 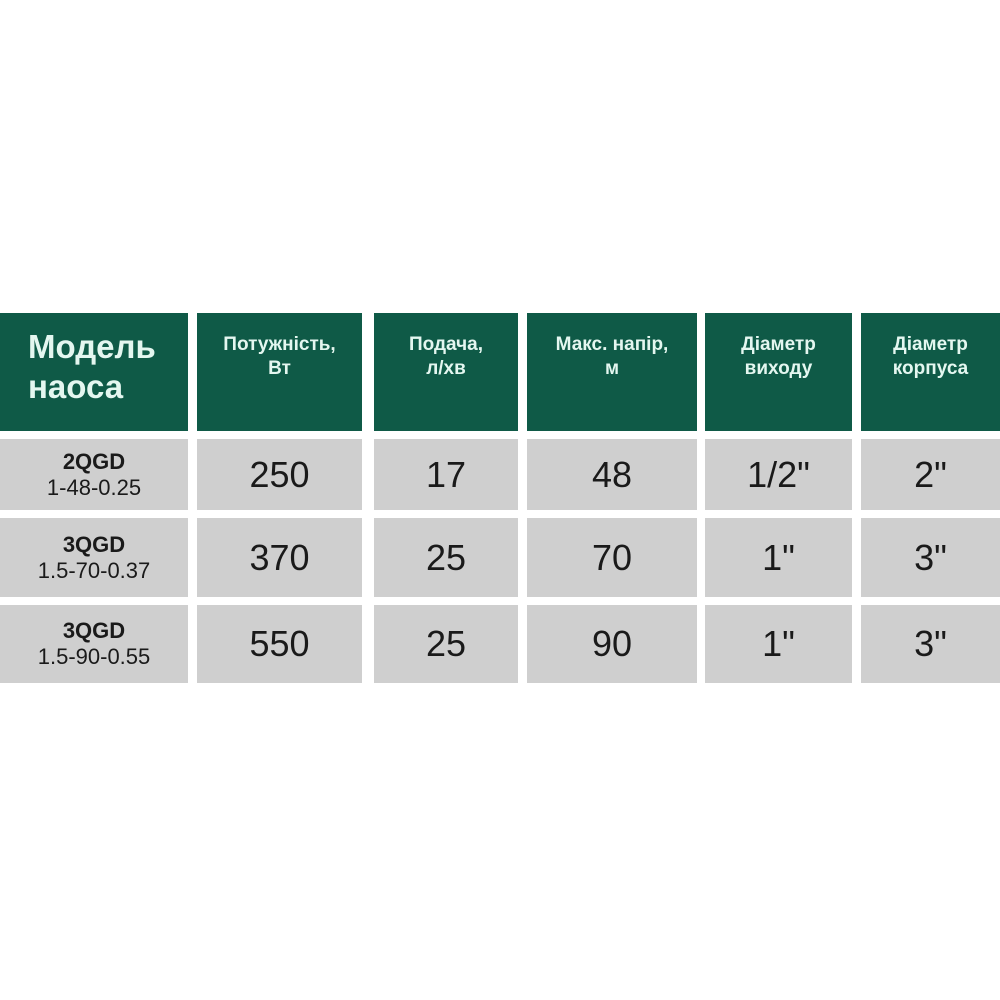 I want to click on header-model: Модель наоса, so click(x=94, y=372).